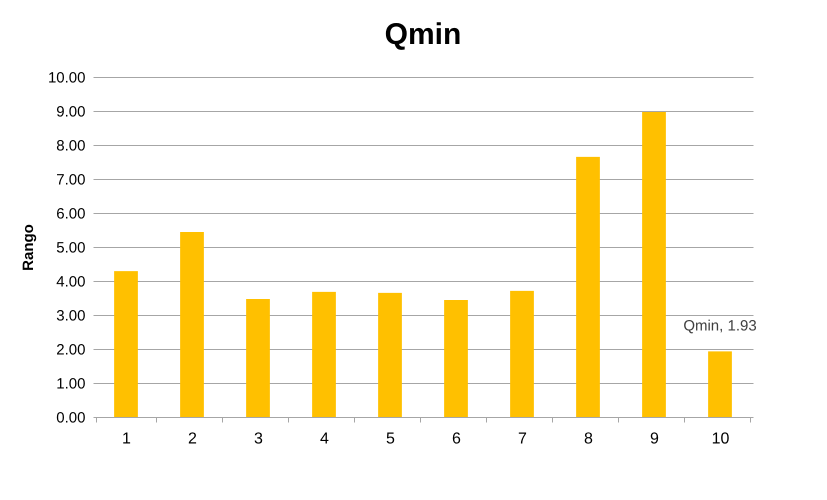  What do you see at coordinates (67, 78) in the screenshot?
I see `y-tick-label: 10.00` at bounding box center [67, 78].